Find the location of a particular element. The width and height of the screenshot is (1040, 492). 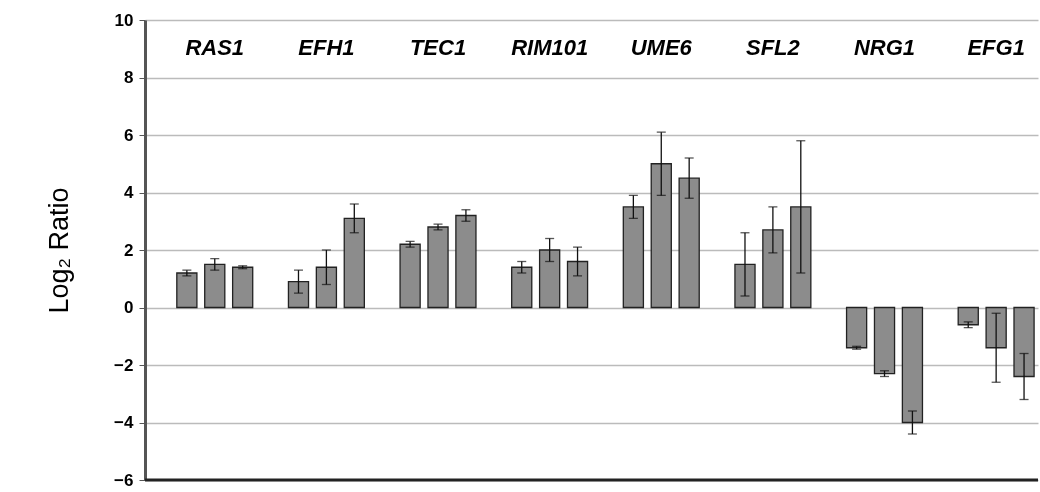

annotation: EFG1 is located at coordinates (996, 47).